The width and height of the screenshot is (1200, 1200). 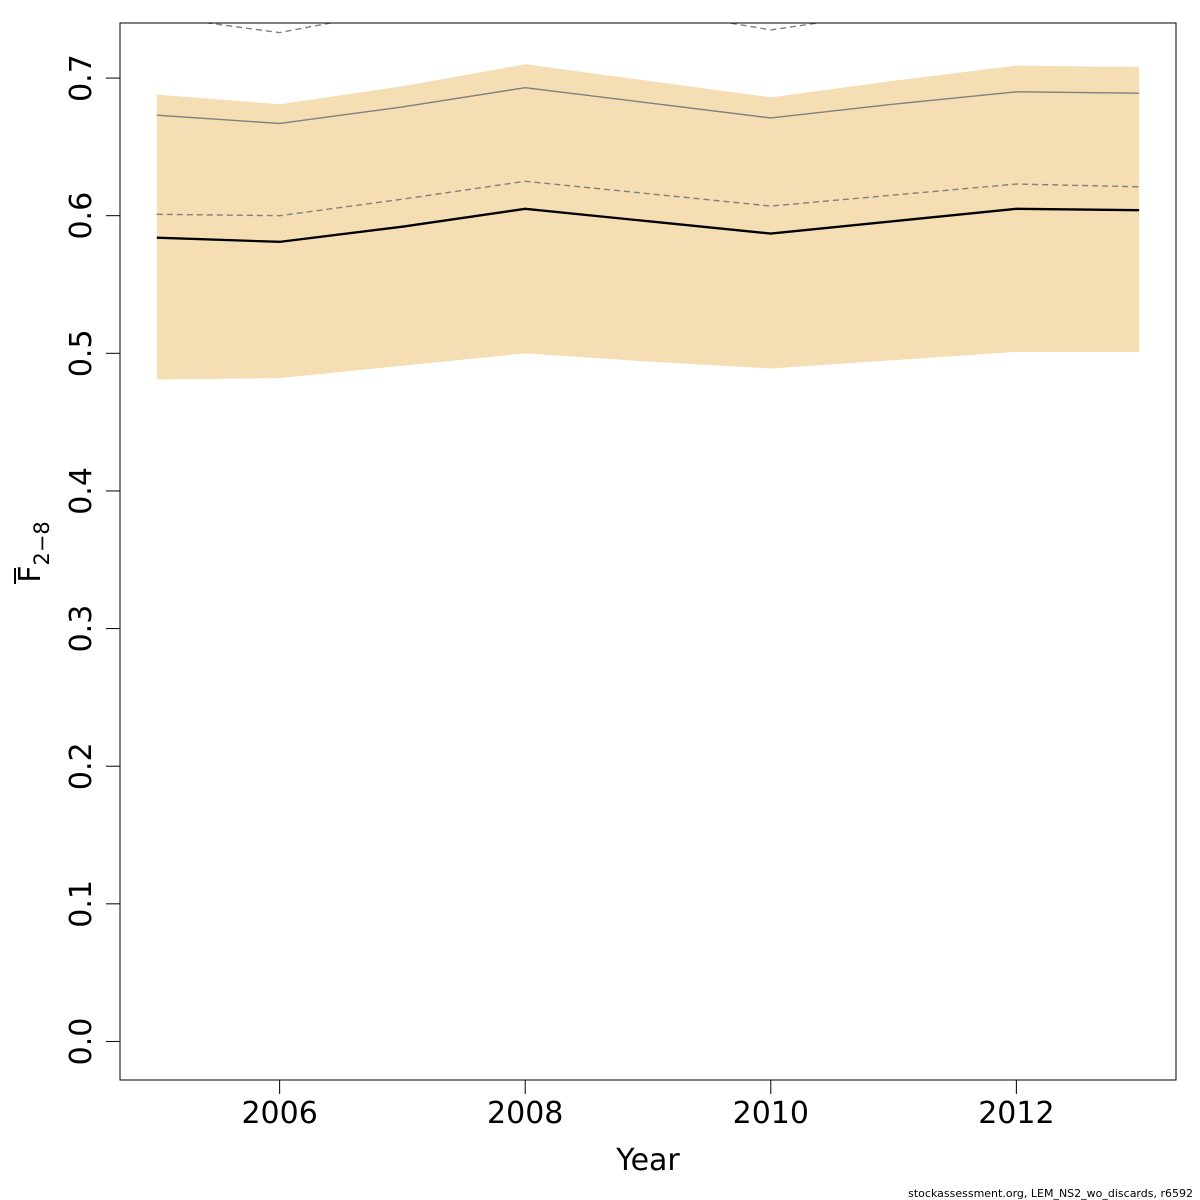 I want to click on y-tick-label: 0.7, so click(x=81, y=78).